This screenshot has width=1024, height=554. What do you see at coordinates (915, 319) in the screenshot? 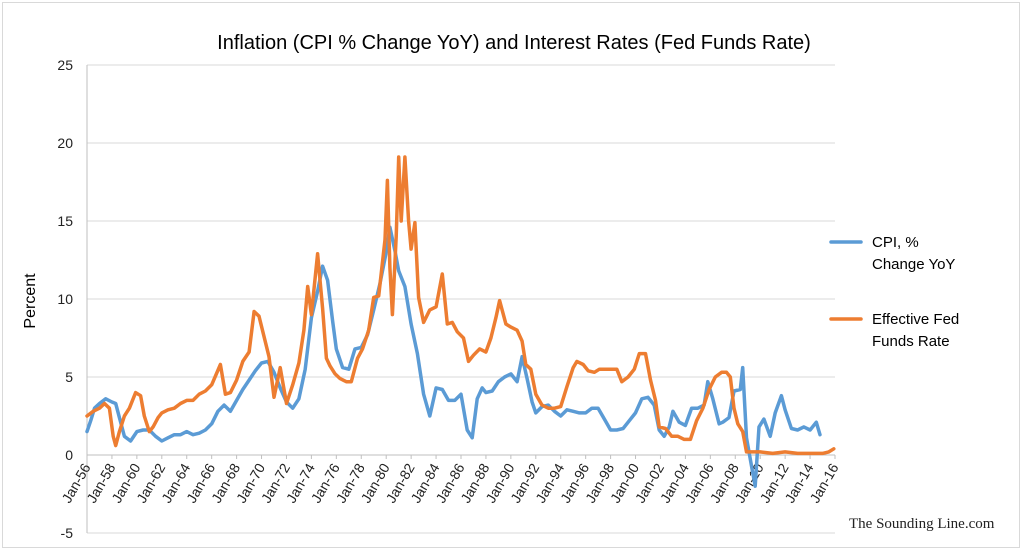
I see `legend-fed-label-line1: Effective Fed` at bounding box center [915, 319].